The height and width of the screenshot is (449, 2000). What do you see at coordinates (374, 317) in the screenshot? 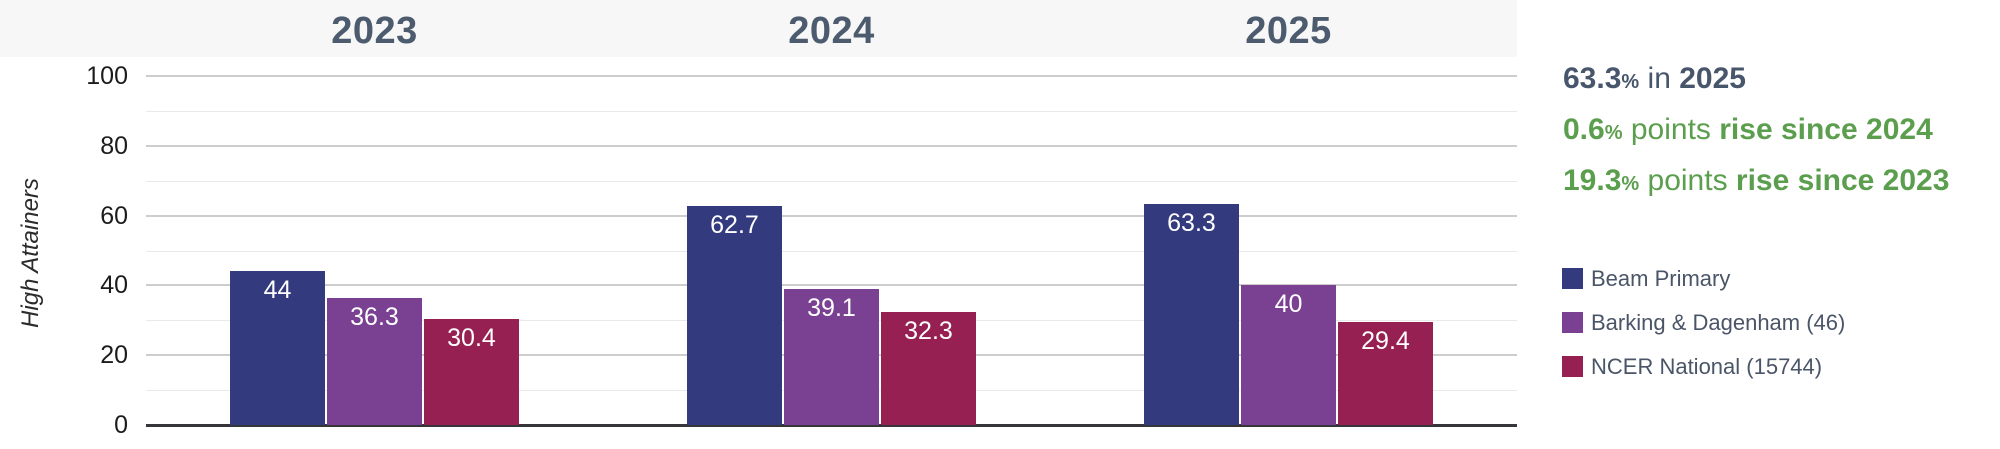
I see `bar-value-label: 36.3` at bounding box center [374, 317].